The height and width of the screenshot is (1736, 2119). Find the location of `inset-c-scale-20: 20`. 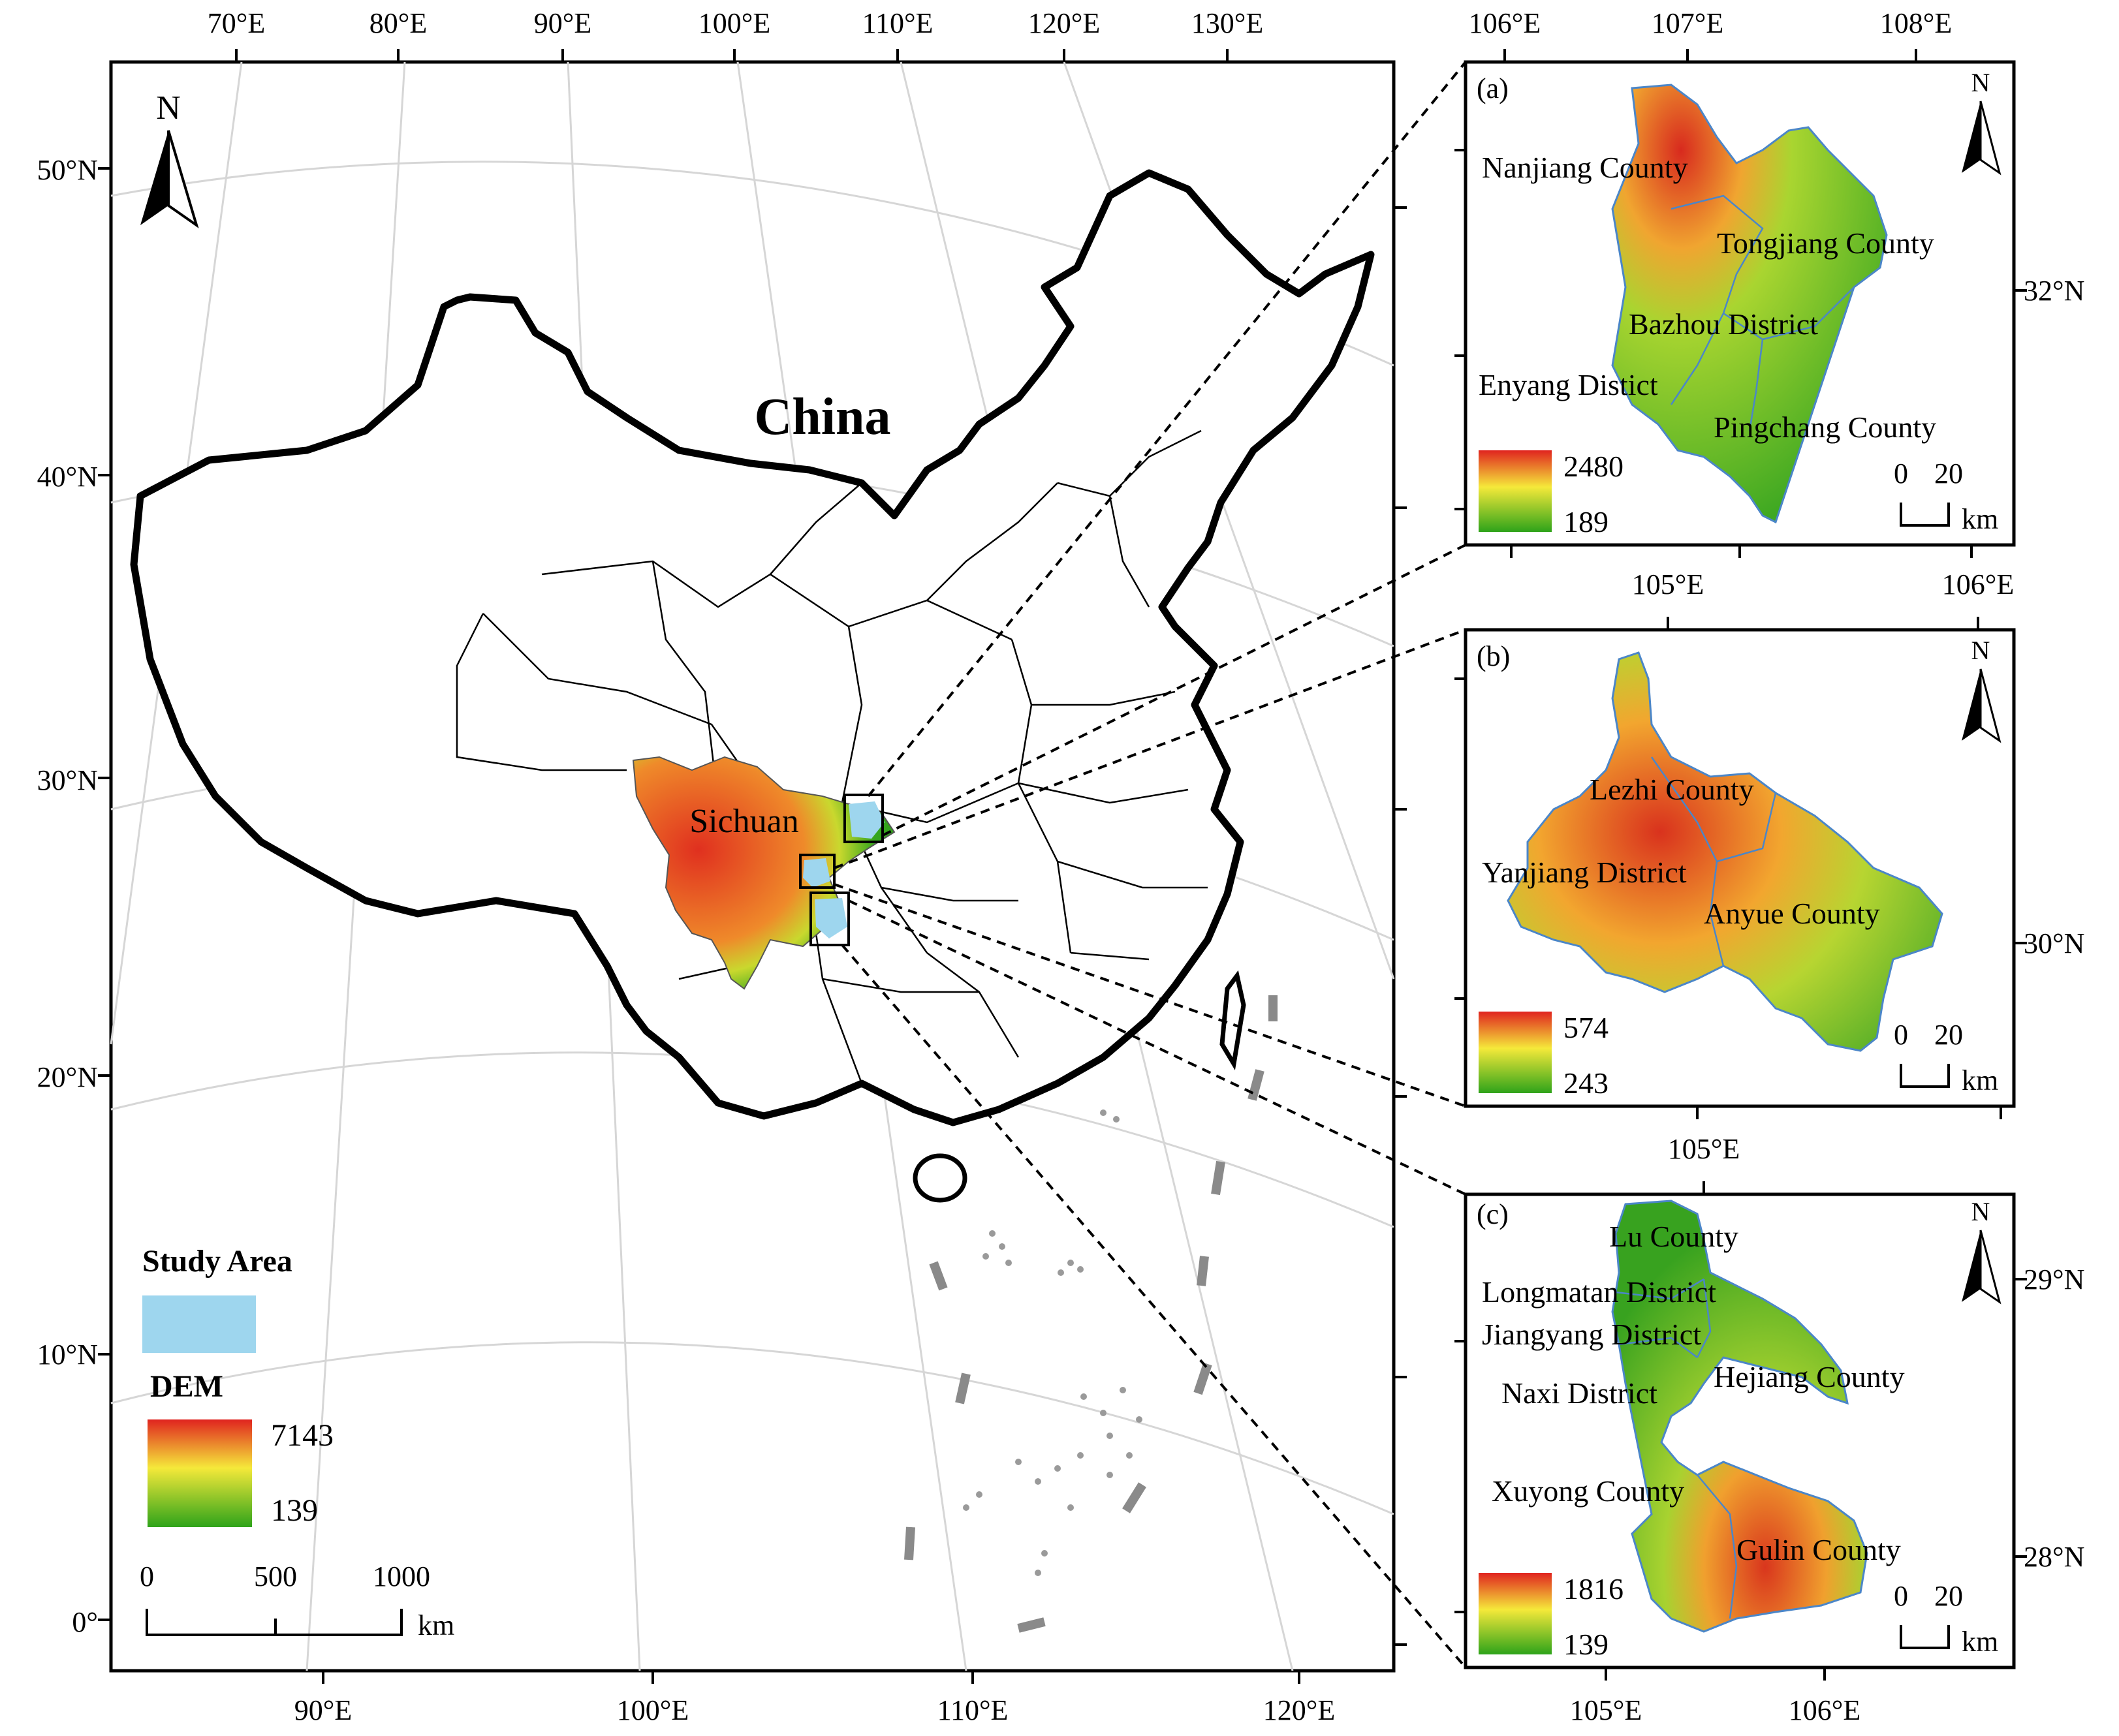

inset-c-scale-20: 20 is located at coordinates (1949, 1596).